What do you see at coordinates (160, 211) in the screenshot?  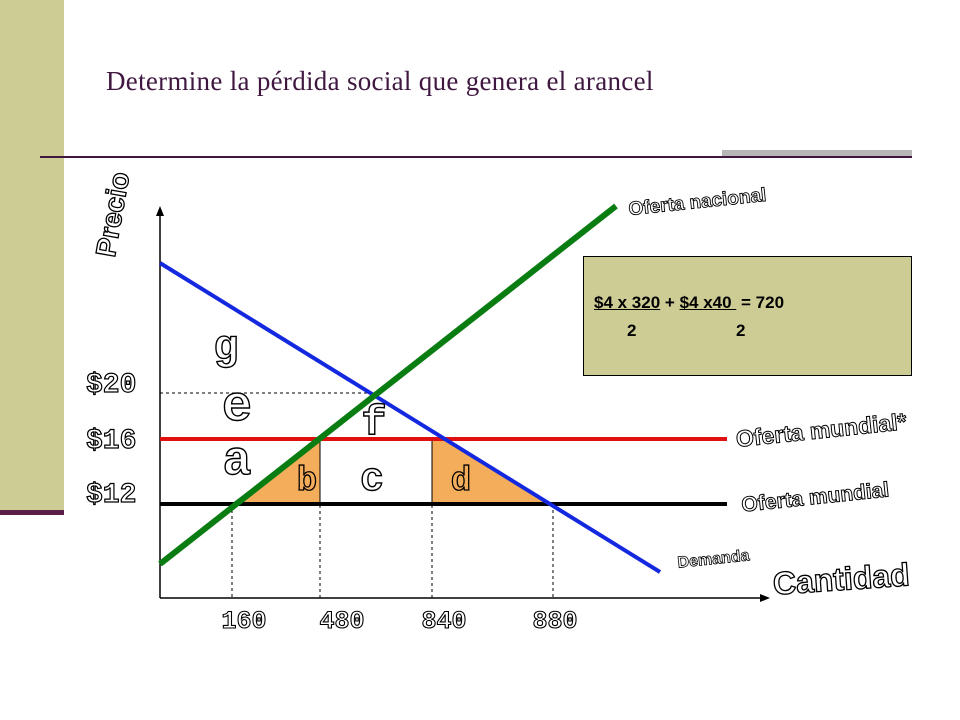 I see `y-axis-arrow` at bounding box center [160, 211].